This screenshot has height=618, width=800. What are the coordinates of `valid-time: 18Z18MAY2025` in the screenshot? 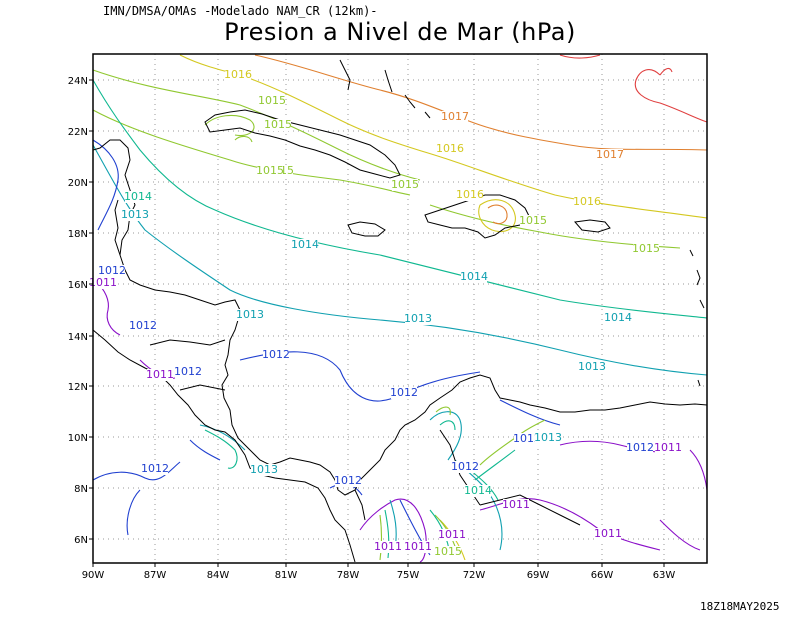 It's located at (740, 606).